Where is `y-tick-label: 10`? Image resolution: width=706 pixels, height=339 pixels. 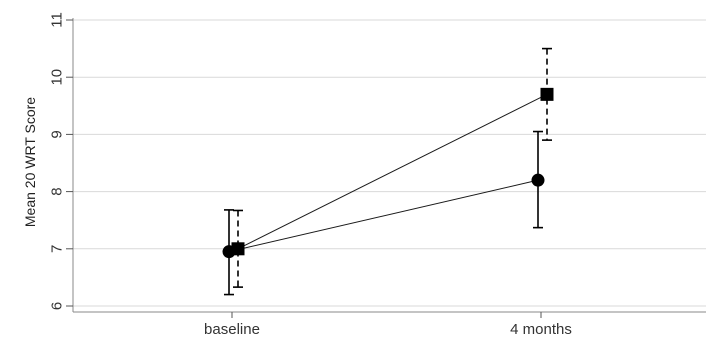
y-tick-label: 10 is located at coordinates (56, 77).